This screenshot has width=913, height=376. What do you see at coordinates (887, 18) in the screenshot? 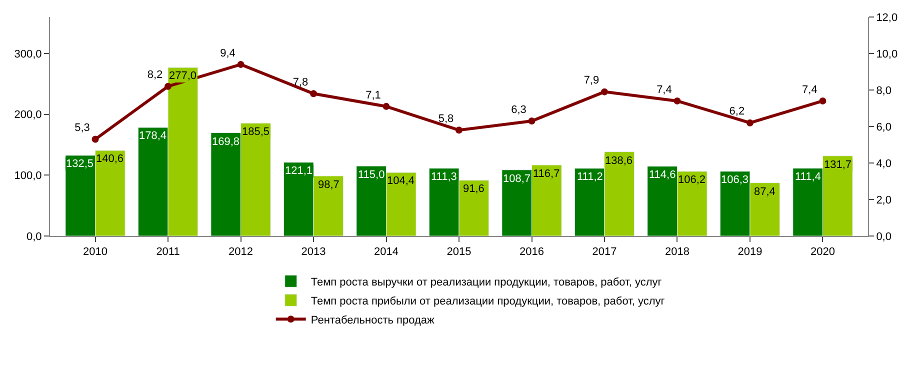
I see `y2-tick-label: 12,0` at bounding box center [887, 18].